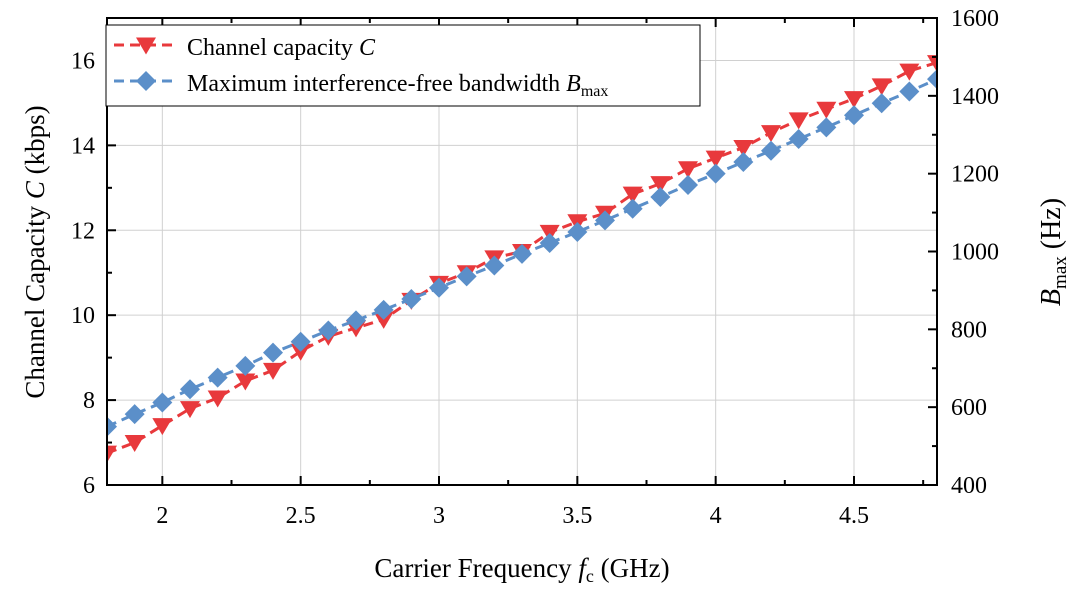  Describe the element at coordinates (521, 569) in the screenshot. I see `x-axis-label: Carrier Frequency fc (GHz)` at that location.